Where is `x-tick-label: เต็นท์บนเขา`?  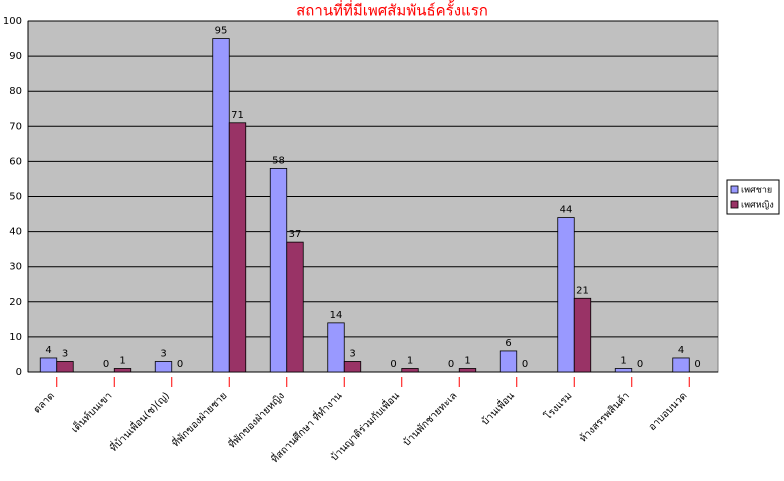
x-tick-label: เต็นท์บนเขา is located at coordinates (91, 411).